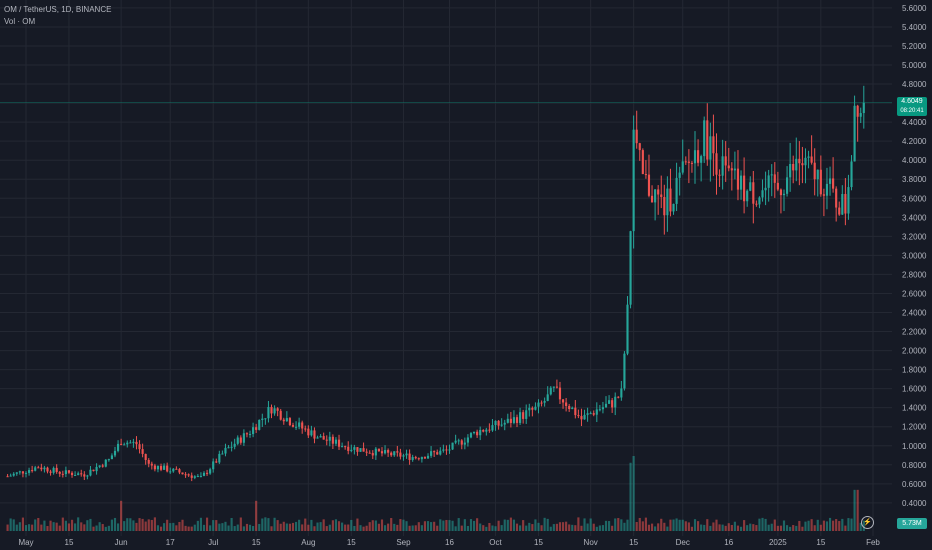 The width and height of the screenshot is (932, 550). Describe the element at coordinates (633, 542) in the screenshot. I see `x-axis-tick-label: 15` at that location.